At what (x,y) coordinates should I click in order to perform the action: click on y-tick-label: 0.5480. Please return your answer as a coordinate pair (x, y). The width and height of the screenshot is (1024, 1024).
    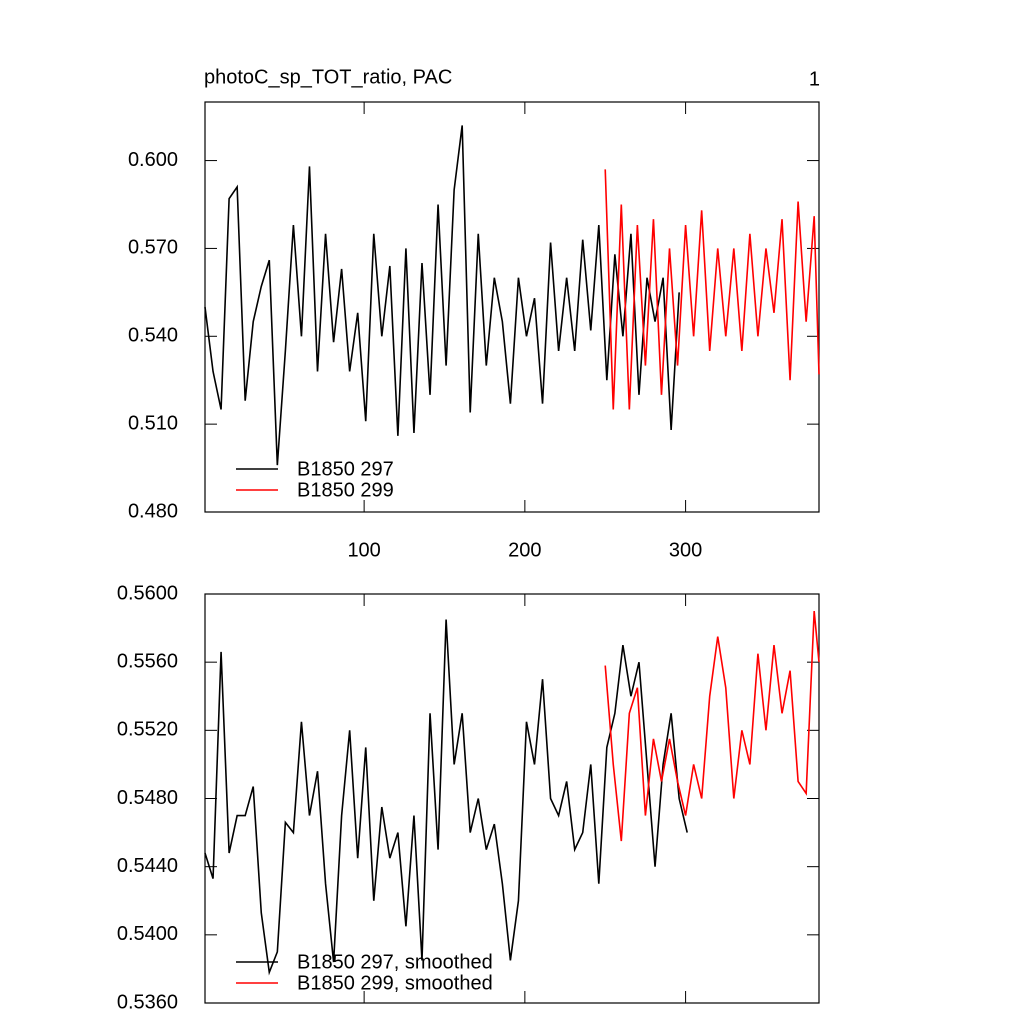
    Looking at the image, I should click on (147, 798).